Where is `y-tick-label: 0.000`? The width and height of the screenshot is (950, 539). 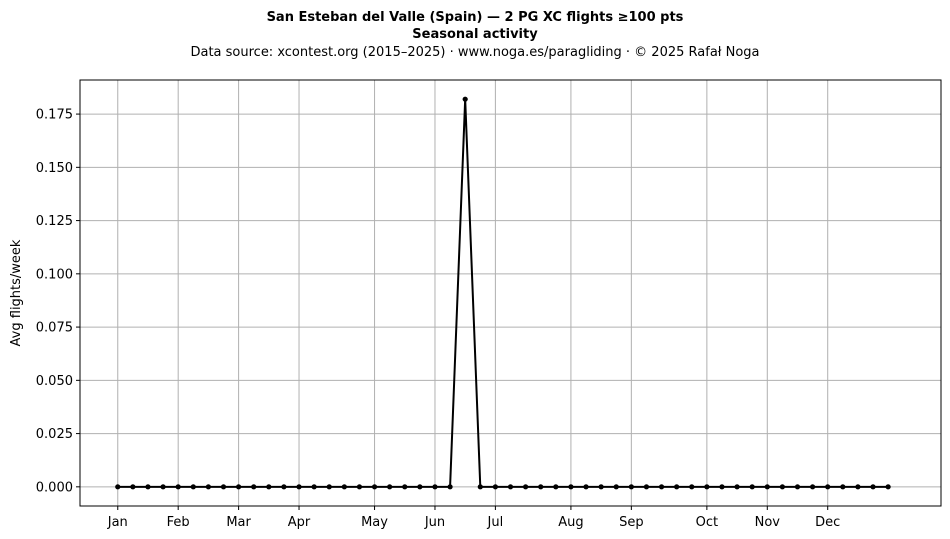 y-tick-label: 0.000 is located at coordinates (54, 487).